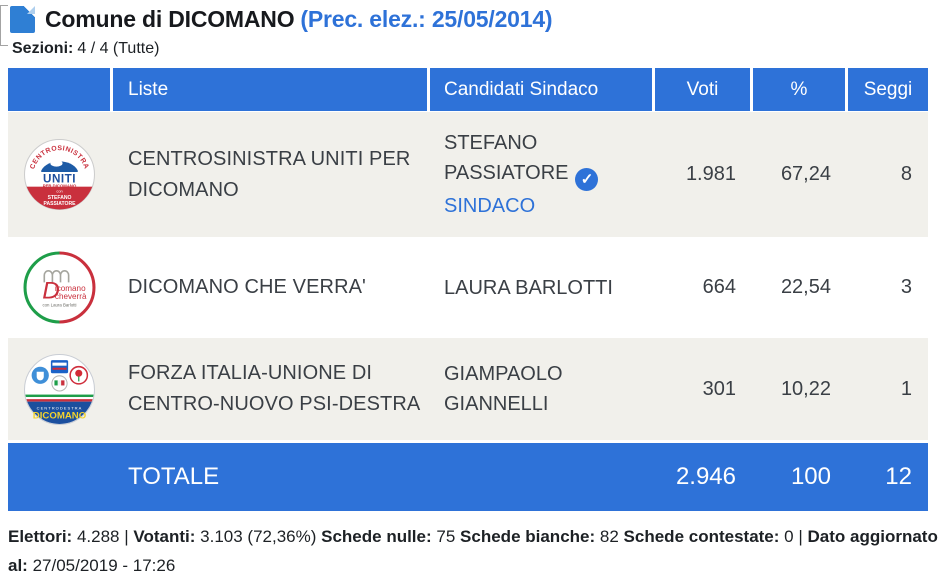 The image size is (949, 580). I want to click on voters-label: Votanti:, so click(164, 536).